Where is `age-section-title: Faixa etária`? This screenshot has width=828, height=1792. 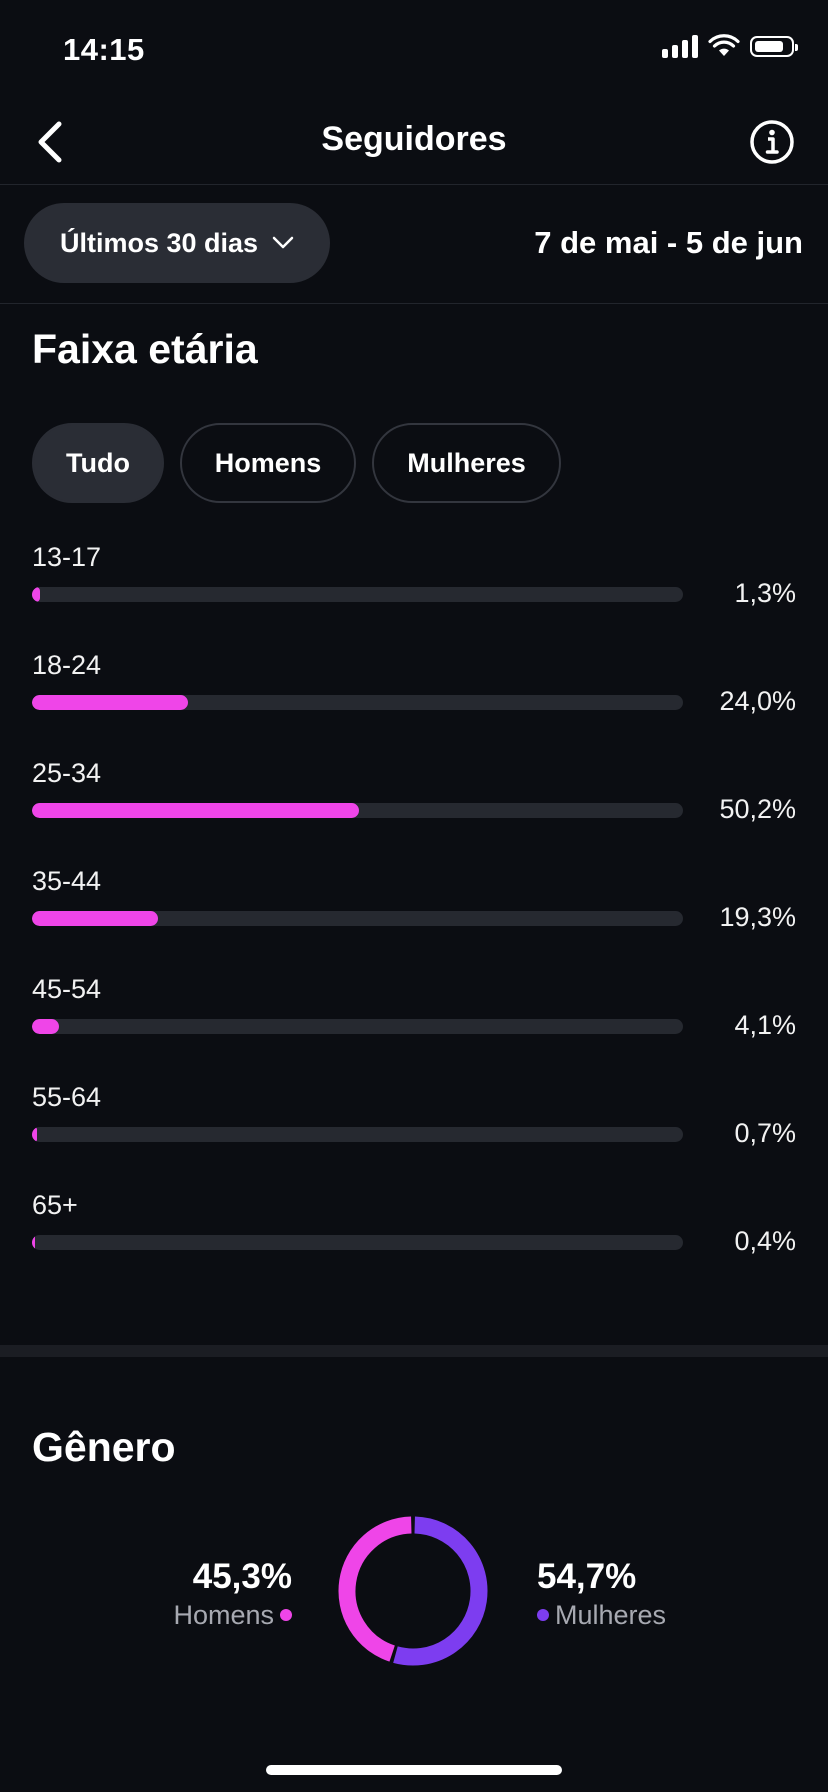 age-section-title: Faixa etária is located at coordinates (145, 349).